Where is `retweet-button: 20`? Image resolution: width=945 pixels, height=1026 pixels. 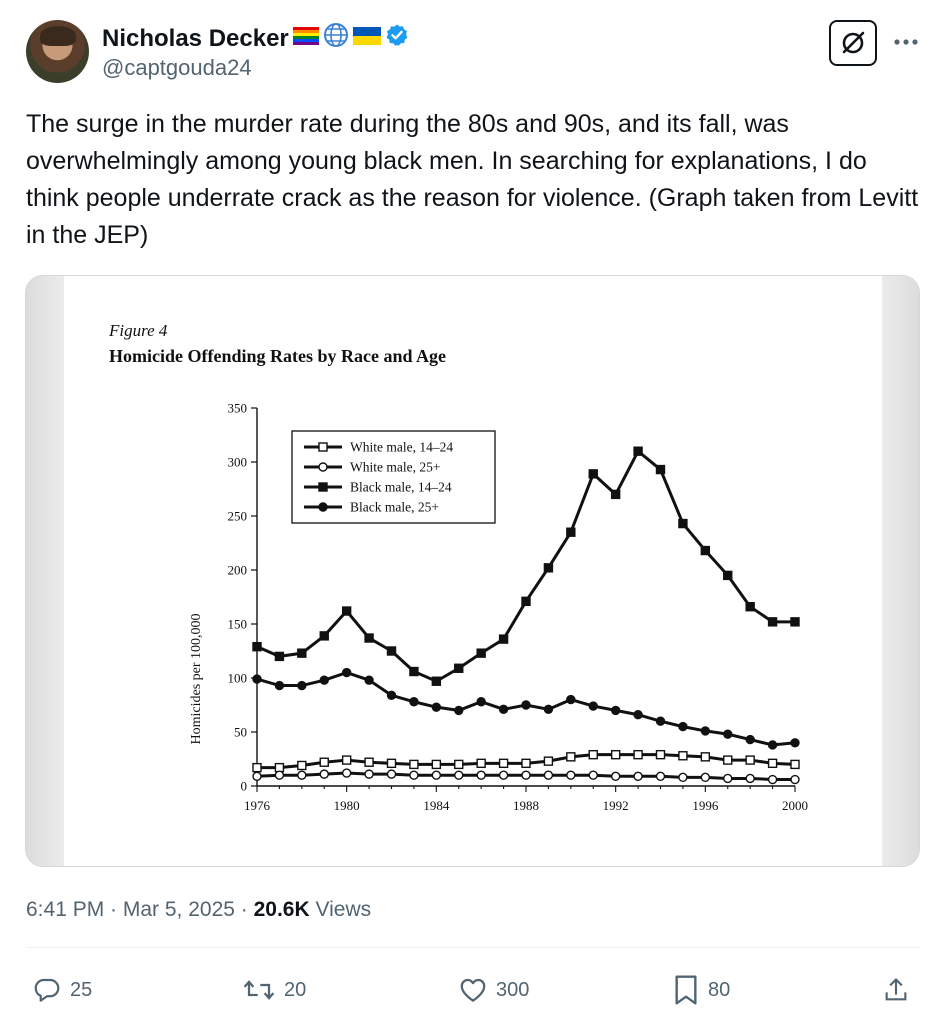
retweet-button: 20 is located at coordinates (274, 990).